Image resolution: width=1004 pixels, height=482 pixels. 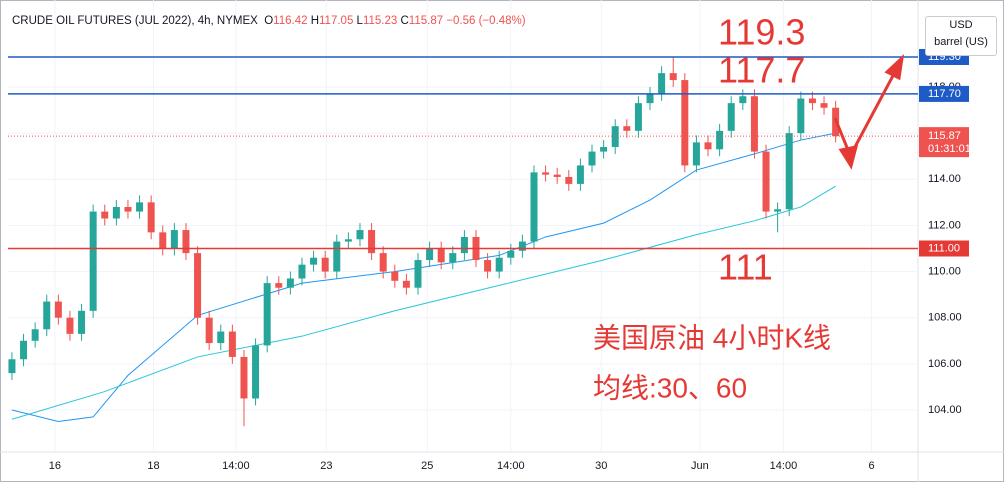 What do you see at coordinates (153, 466) in the screenshot?
I see `x-tick-label: 18` at bounding box center [153, 466].